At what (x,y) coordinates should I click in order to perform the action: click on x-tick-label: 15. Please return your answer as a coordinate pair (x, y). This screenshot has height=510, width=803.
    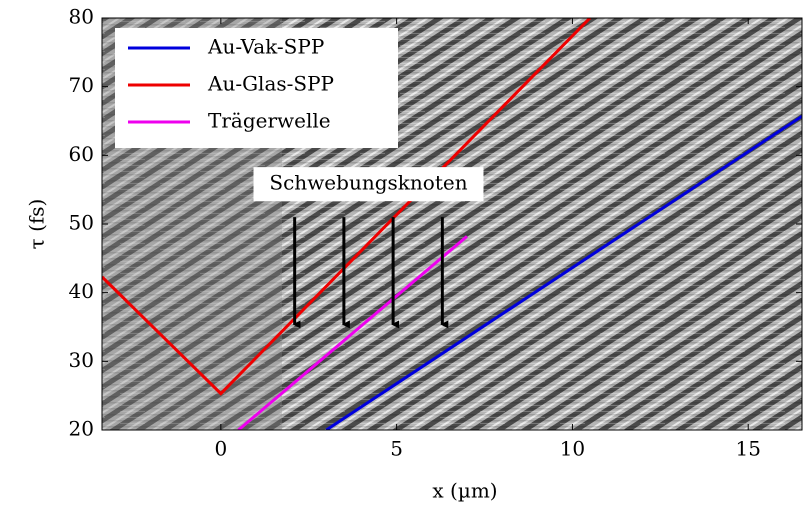
    Looking at the image, I should click on (747, 449).